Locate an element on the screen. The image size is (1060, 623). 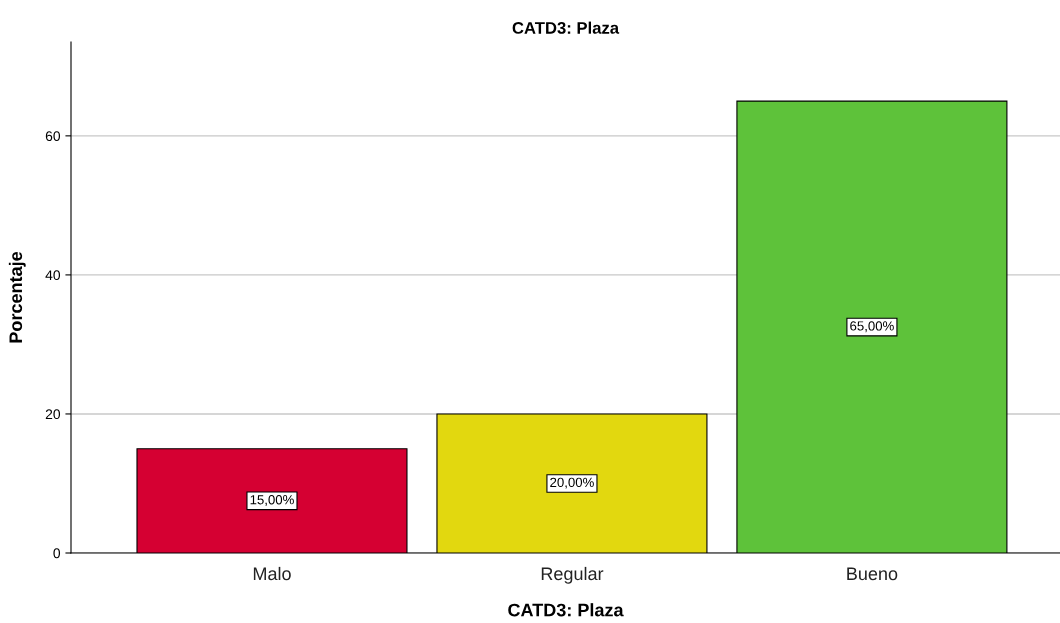
data-label: 20,00% is located at coordinates (572, 483).